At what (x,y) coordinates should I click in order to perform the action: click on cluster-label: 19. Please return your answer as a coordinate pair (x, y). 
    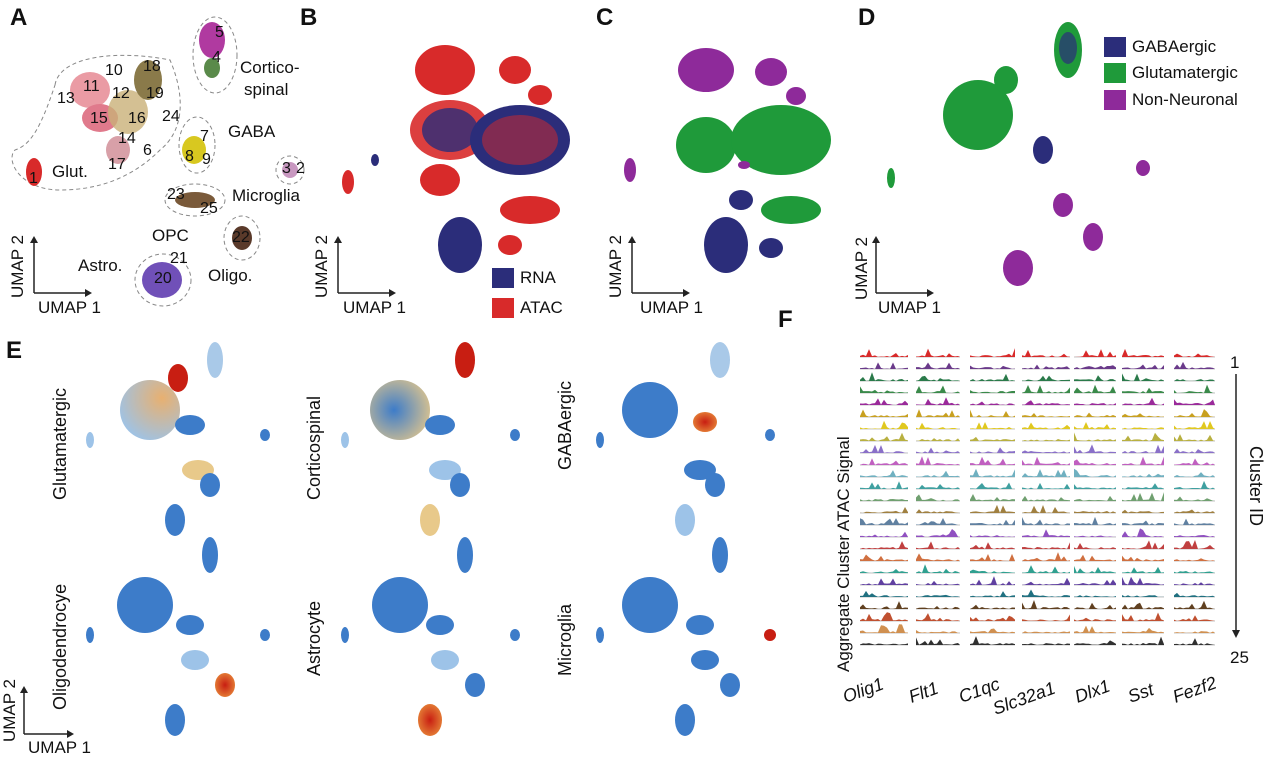
    Looking at the image, I should click on (155, 93).